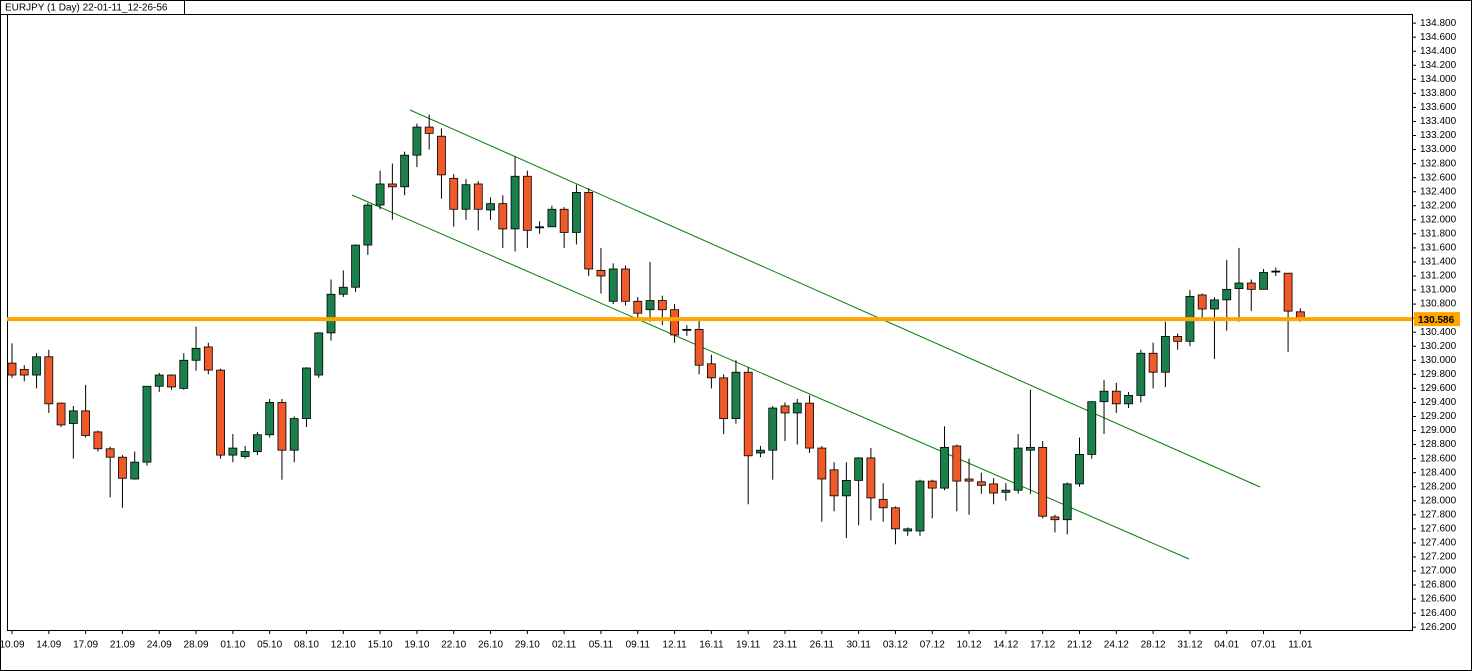  What do you see at coordinates (1438, 332) in the screenshot?
I see `y-tick-label: 130.400` at bounding box center [1438, 332].